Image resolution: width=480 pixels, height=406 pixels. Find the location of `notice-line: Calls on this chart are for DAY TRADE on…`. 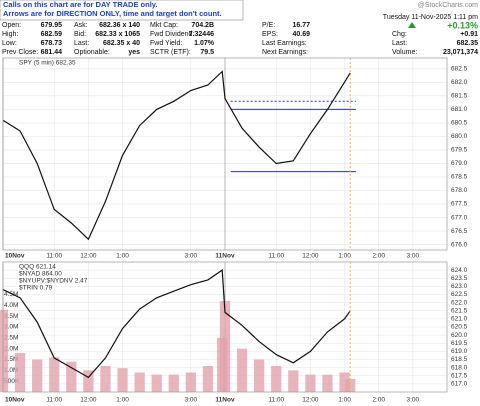

notice-line: Calls on this chart are for DAY TRADE on… is located at coordinates (80, 4).